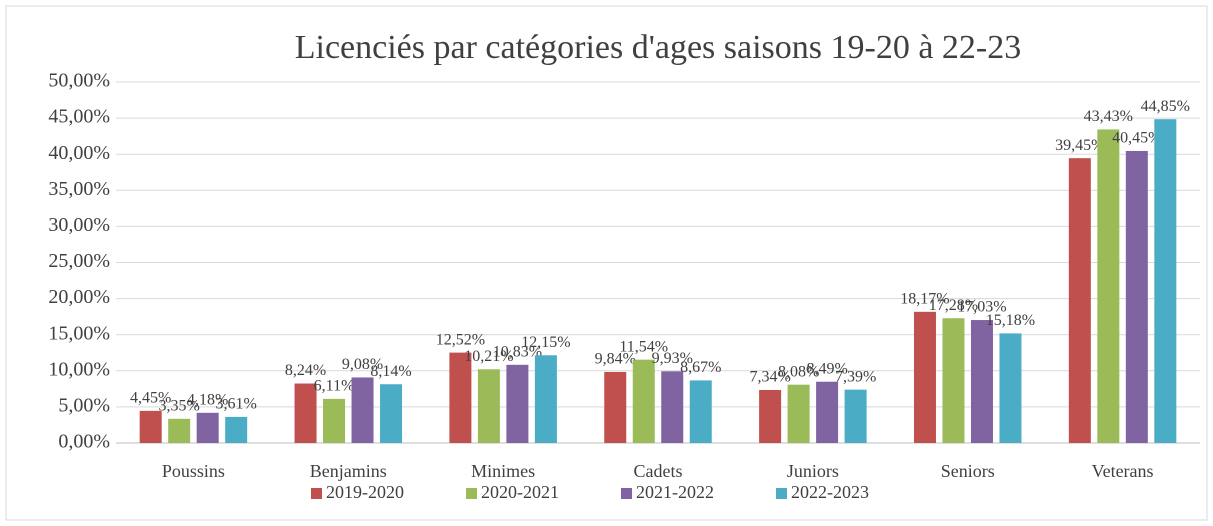  I want to click on data-label: 4,18%, so click(207, 399).